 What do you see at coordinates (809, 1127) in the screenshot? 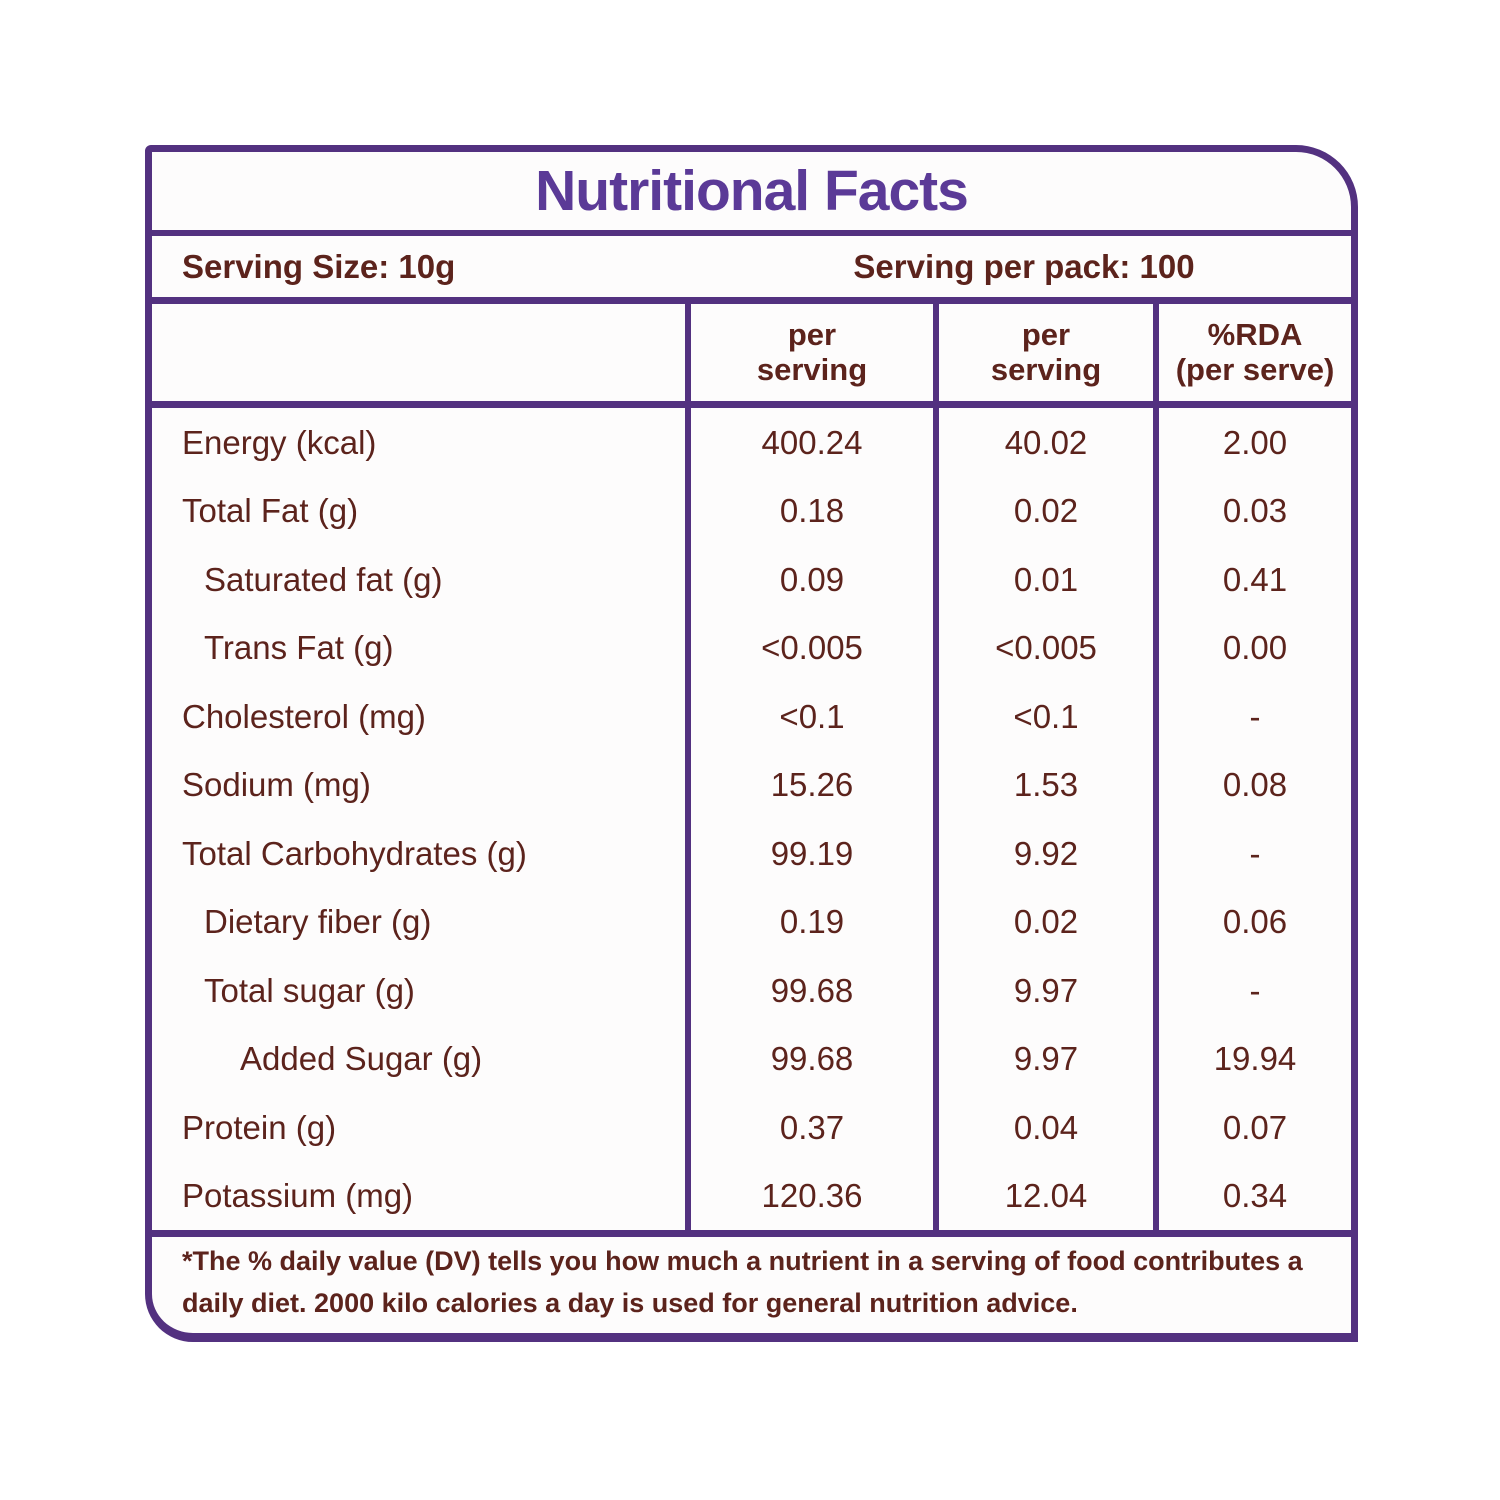
I see `value-per-serving-1: 0.37` at bounding box center [809, 1127].